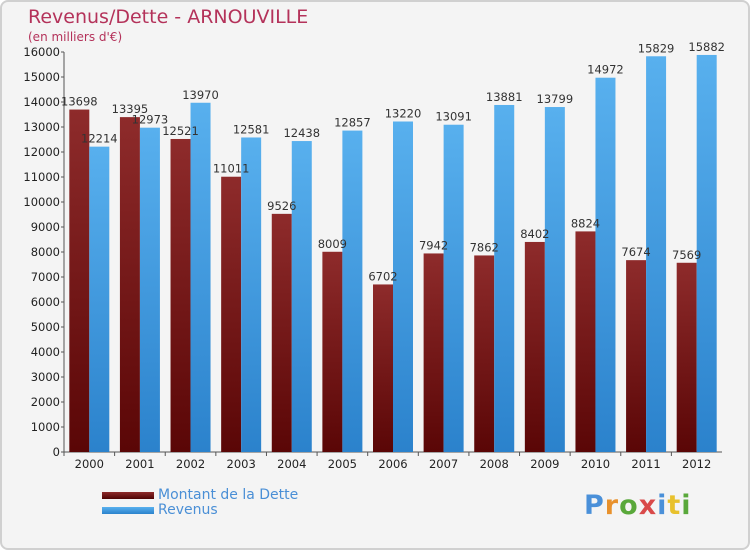 This screenshot has height=550, width=750. Describe the element at coordinates (41, 77) in the screenshot. I see `y-tick-label: 15000` at that location.